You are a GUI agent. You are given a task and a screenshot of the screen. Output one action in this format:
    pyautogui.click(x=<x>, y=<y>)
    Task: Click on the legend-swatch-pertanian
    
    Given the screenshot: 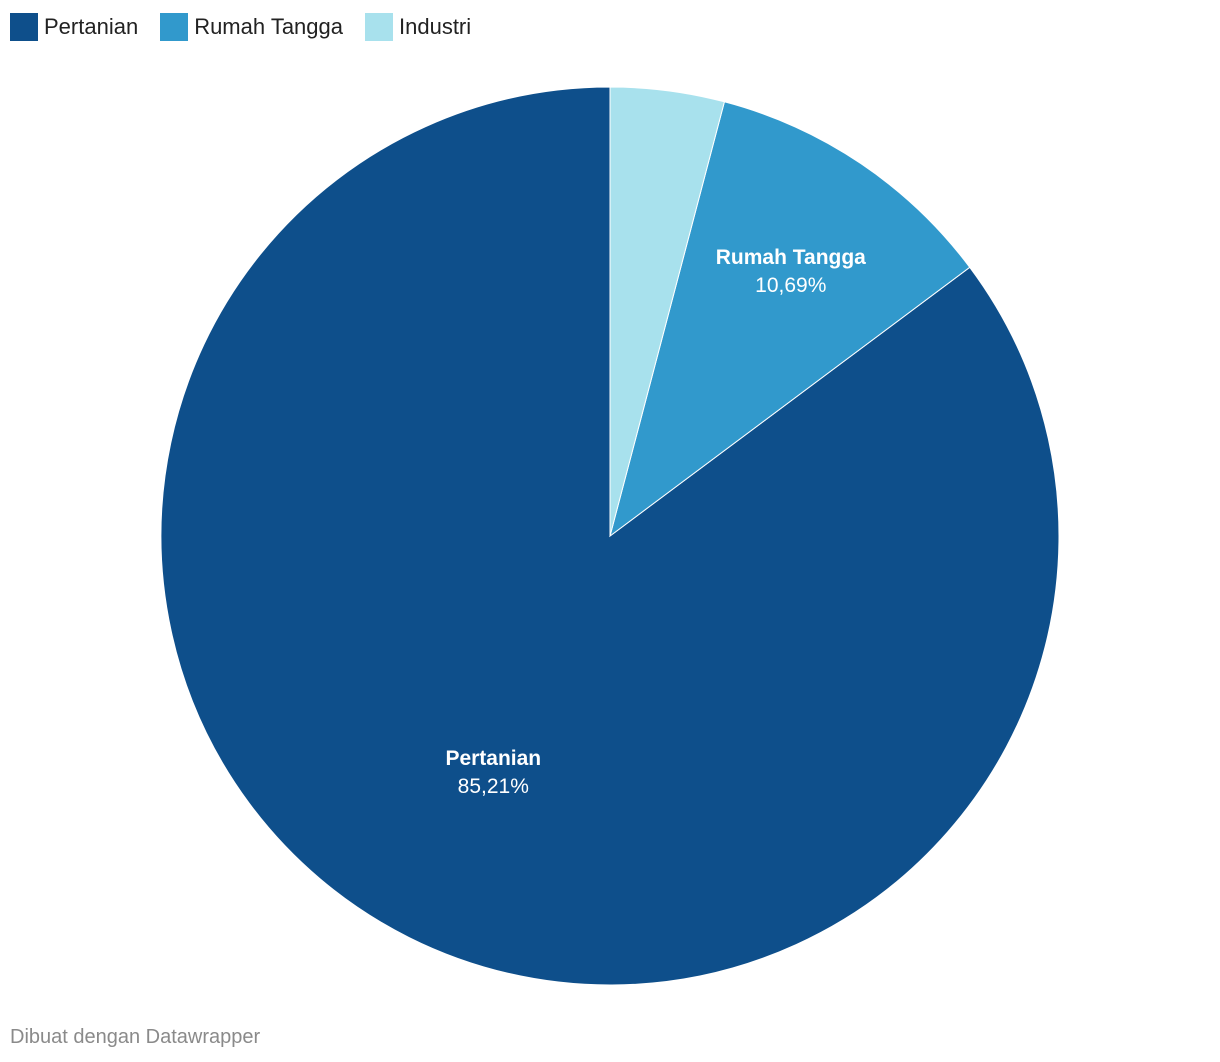 What is the action you would take?
    pyautogui.click(x=24, y=27)
    